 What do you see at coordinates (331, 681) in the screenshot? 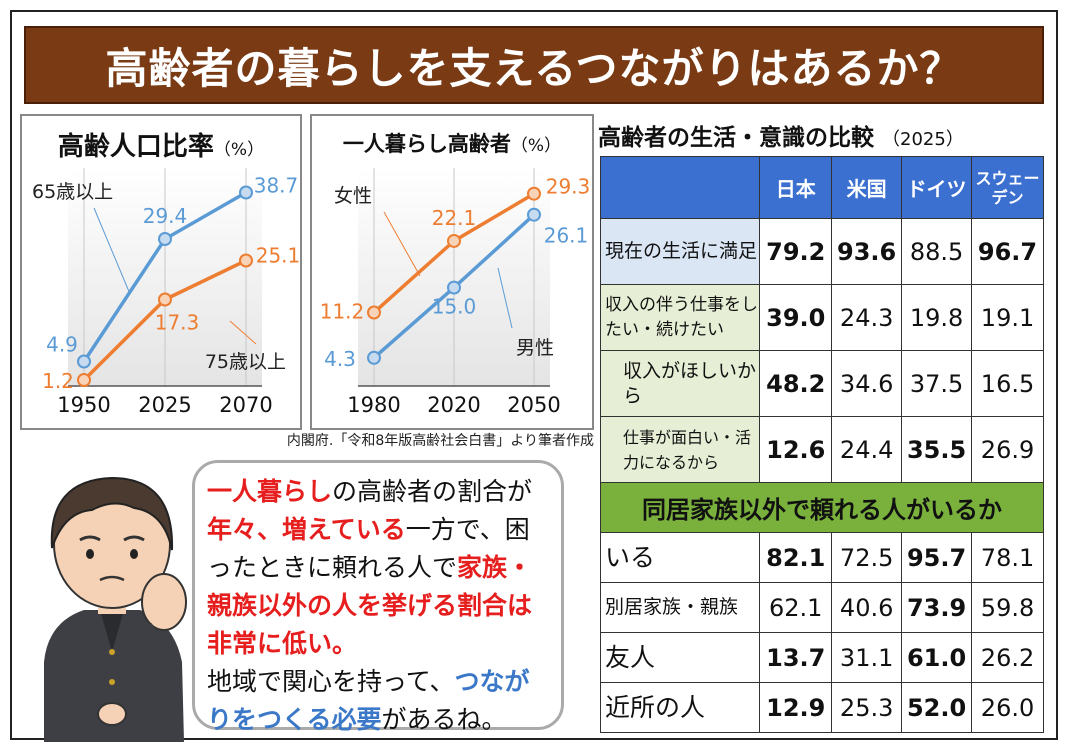
I see `speech-text-3: 地域で関心を持って、` at bounding box center [331, 681].